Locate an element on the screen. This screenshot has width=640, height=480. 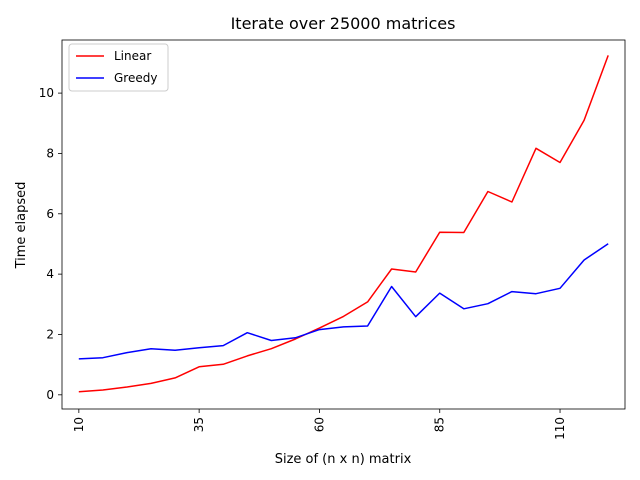
x-axis-ticks: 10 35 60 85 110 is located at coordinates (319, 424).